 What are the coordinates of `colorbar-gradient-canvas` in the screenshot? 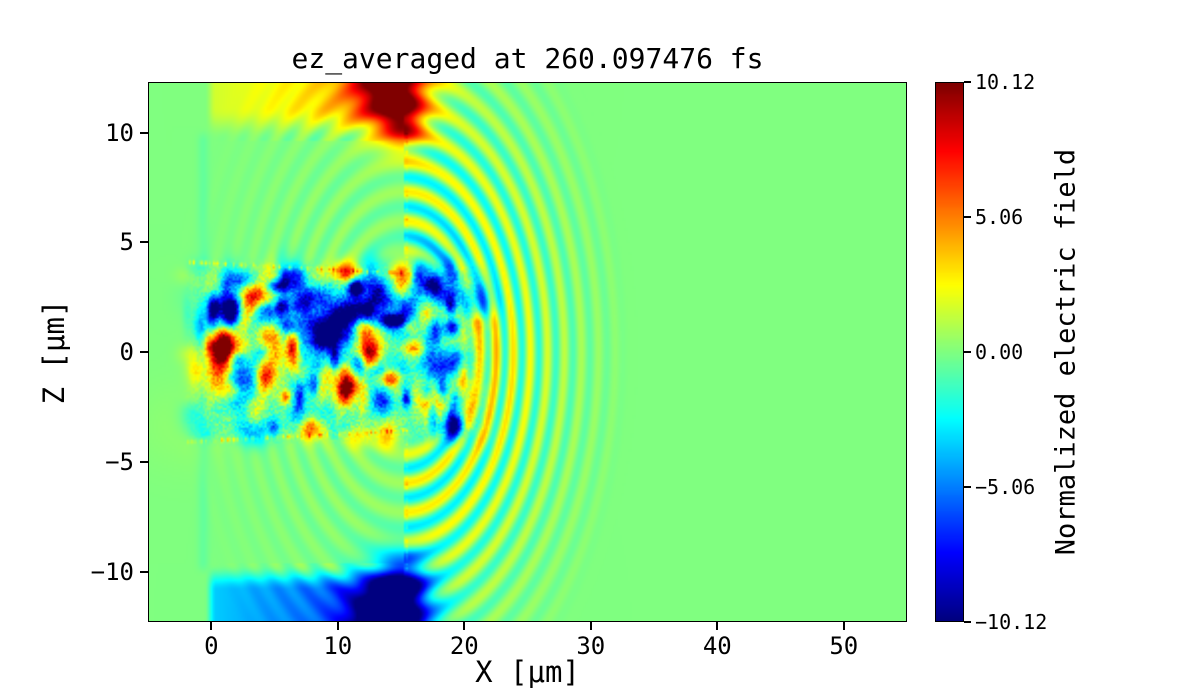 It's located at (949, 352).